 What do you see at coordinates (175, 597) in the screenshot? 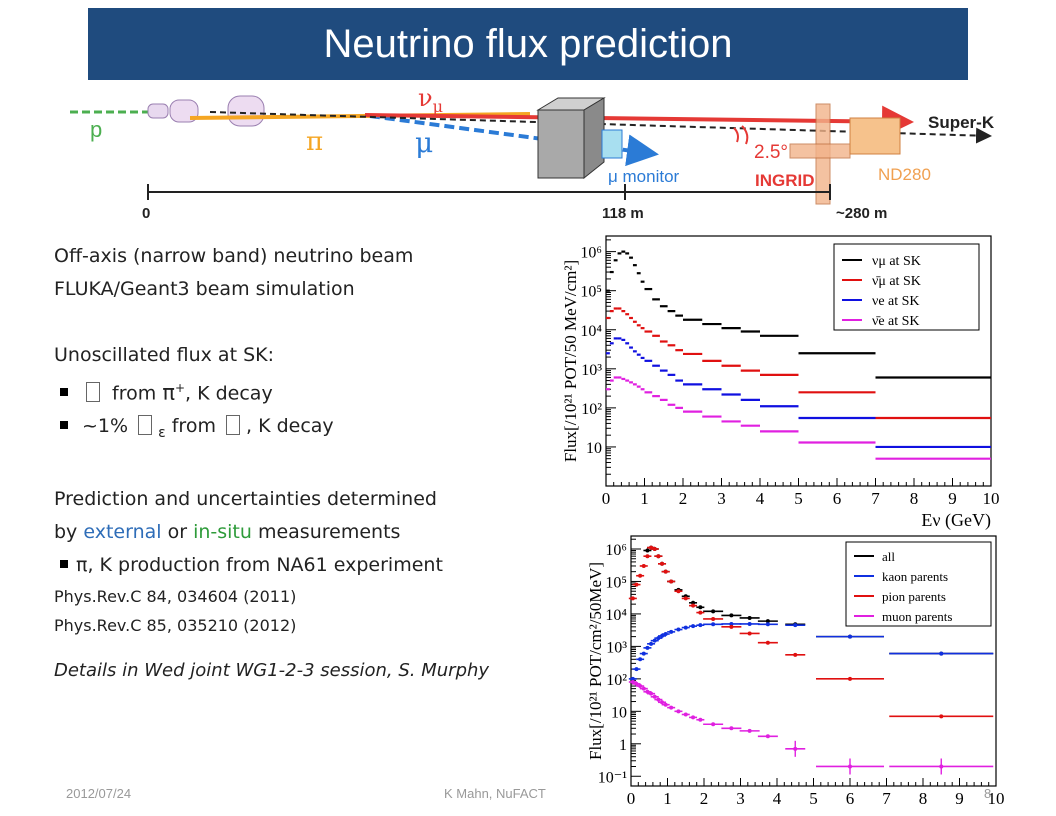
I see `reference: Phys.Rev.C 84, 034604 (2011)` at bounding box center [175, 597].